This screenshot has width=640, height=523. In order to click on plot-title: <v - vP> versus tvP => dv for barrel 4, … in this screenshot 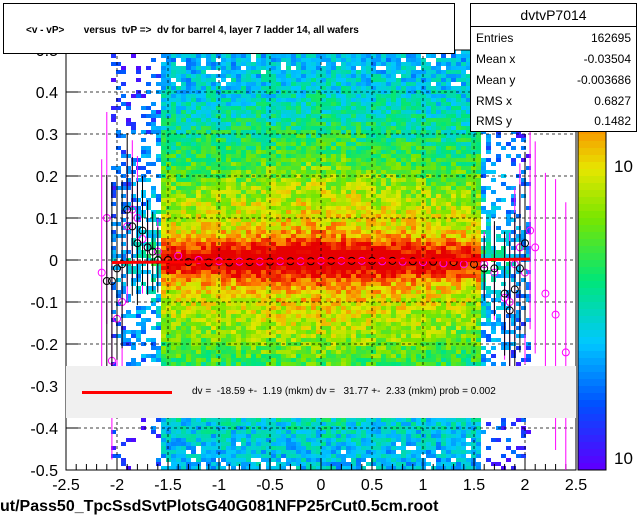, I will do `click(192, 30)`.